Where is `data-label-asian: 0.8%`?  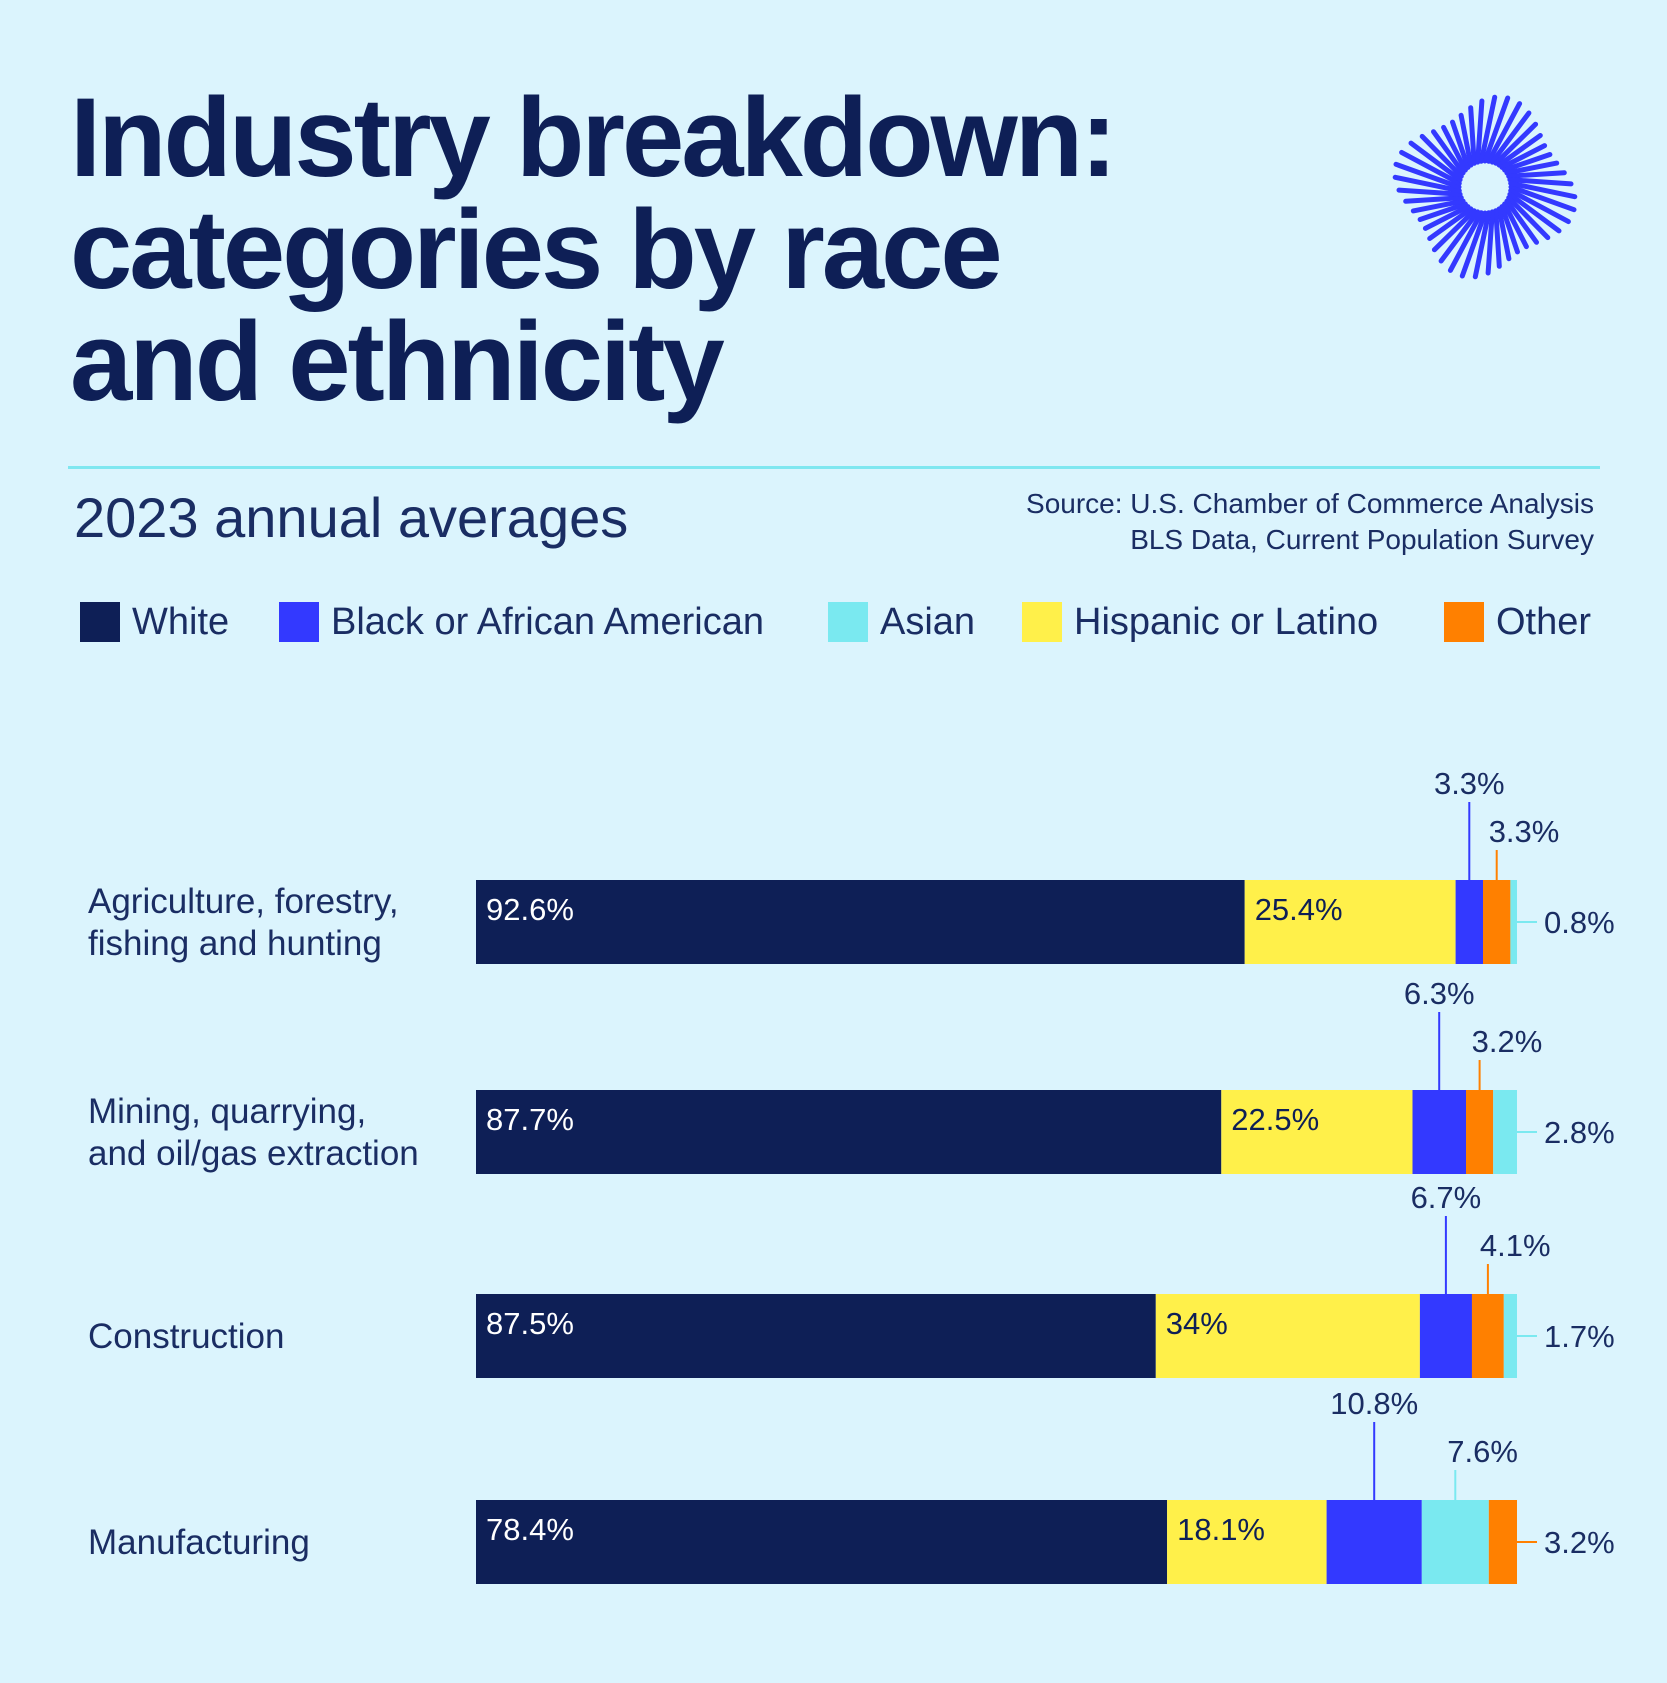 data-label-asian: 0.8% is located at coordinates (1579, 922).